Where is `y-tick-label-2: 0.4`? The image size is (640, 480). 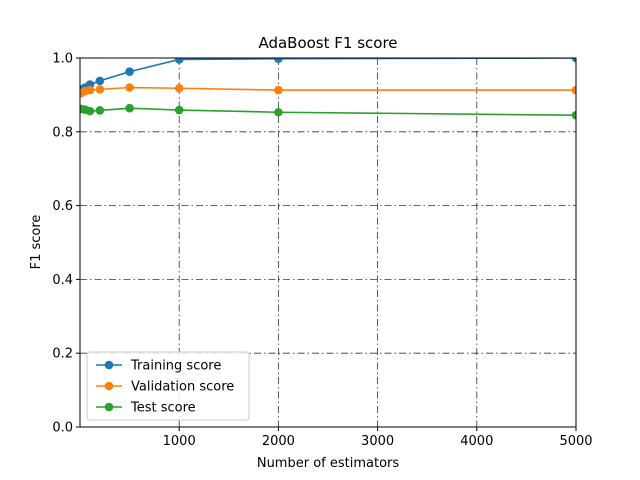
y-tick-label-2: 0.4 is located at coordinates (62, 280).